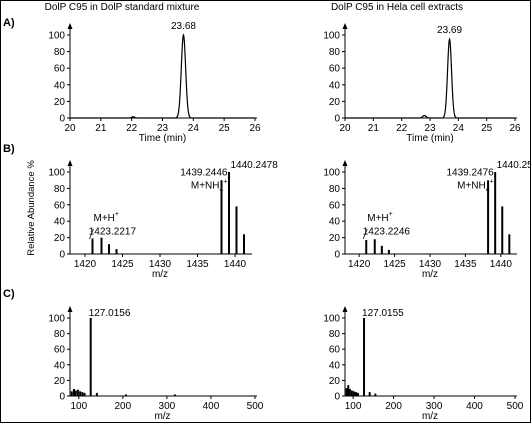  Describe the element at coordinates (365, 233) in the screenshot. I see `ion-leader-b-right` at that location.